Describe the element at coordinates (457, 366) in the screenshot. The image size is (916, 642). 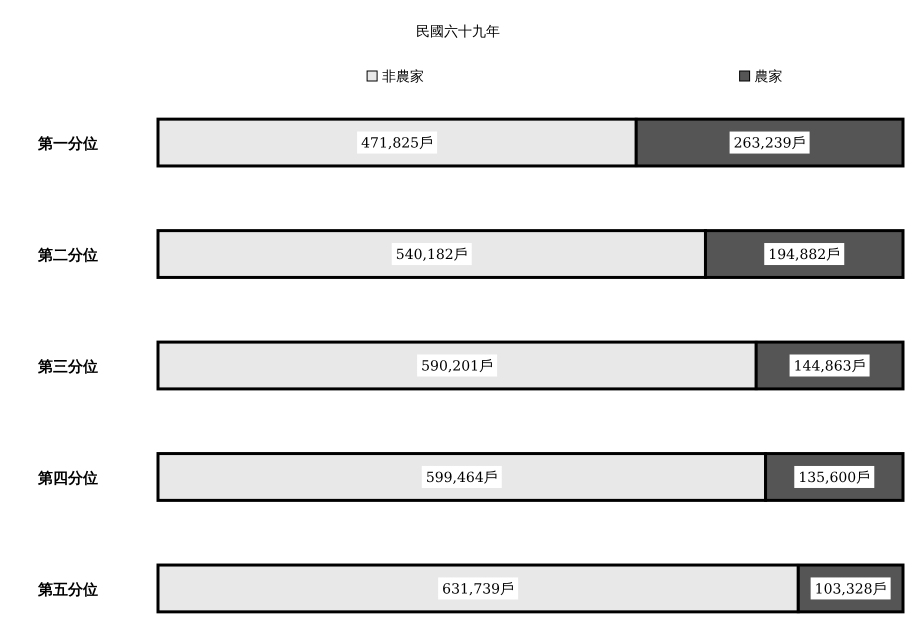
I see `data-label: 590,201戶` at that location.